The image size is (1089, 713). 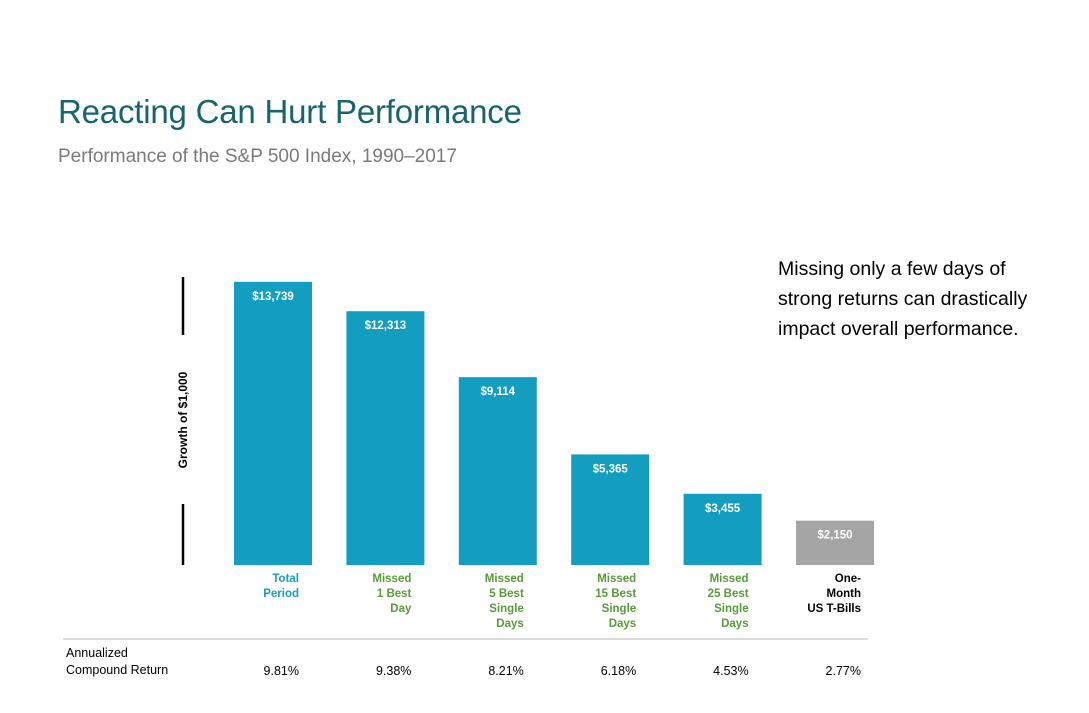 I want to click on category-label-1: Missed 1 Best Day, so click(x=392, y=594).